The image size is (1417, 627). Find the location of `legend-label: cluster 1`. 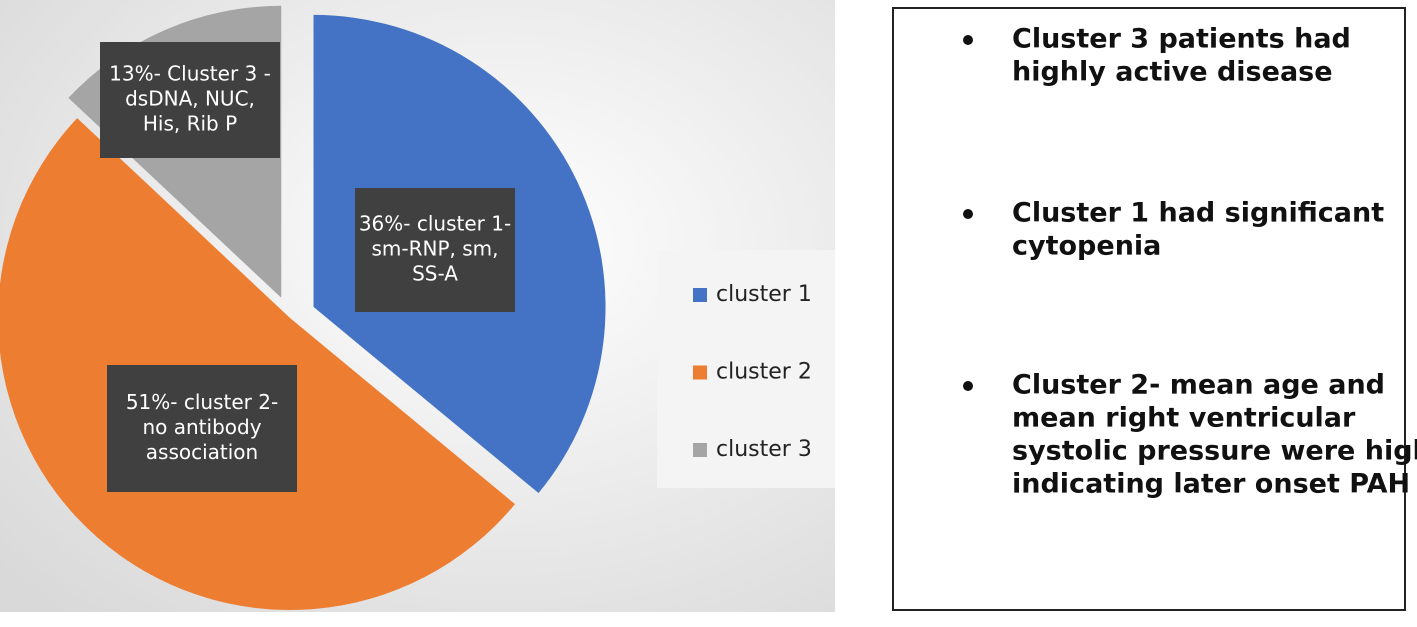

legend-label: cluster 1 is located at coordinates (764, 294).